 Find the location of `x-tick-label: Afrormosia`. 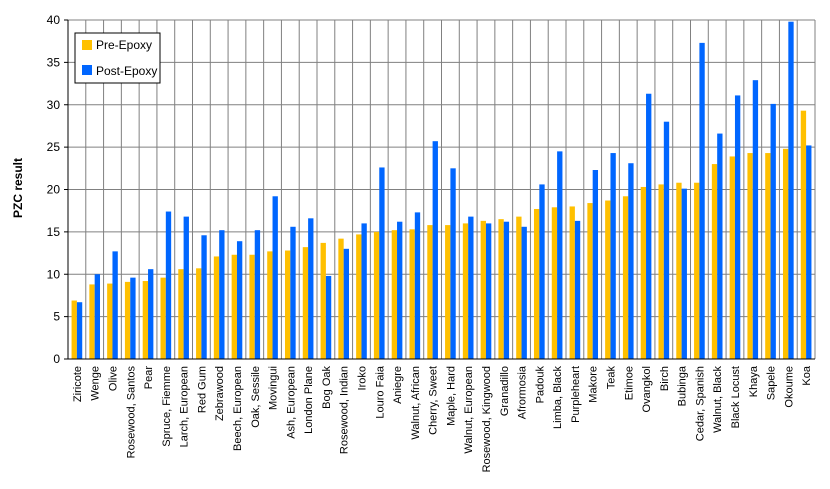

x-tick-label: Afrormosia is located at coordinates (523, 392).